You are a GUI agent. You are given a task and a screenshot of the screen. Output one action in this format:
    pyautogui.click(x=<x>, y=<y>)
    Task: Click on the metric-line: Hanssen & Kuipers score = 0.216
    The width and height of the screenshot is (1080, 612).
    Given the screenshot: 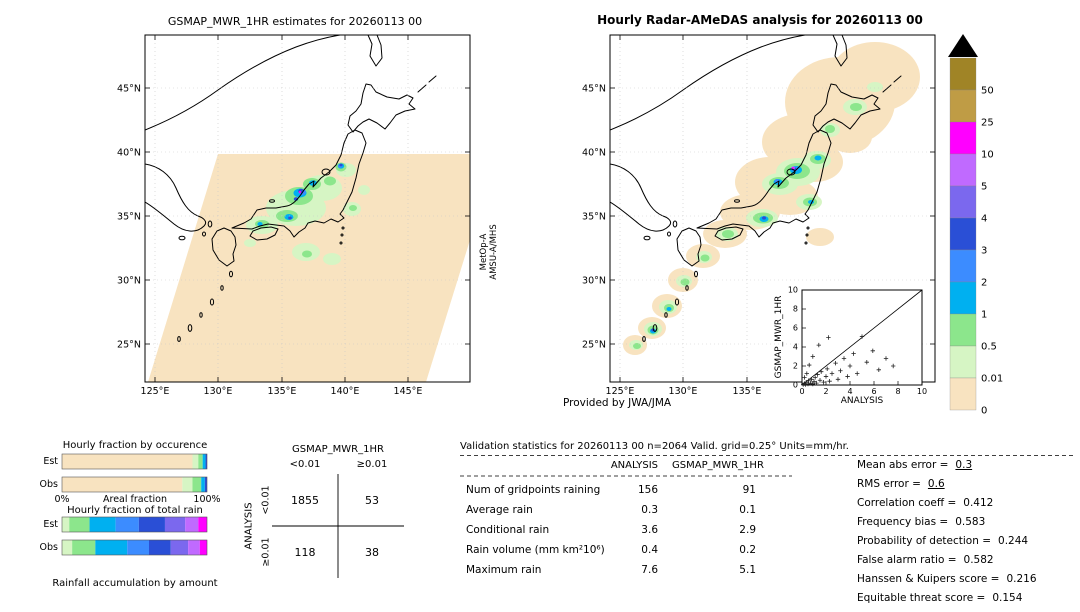 What is the action you would take?
    pyautogui.click(x=947, y=579)
    